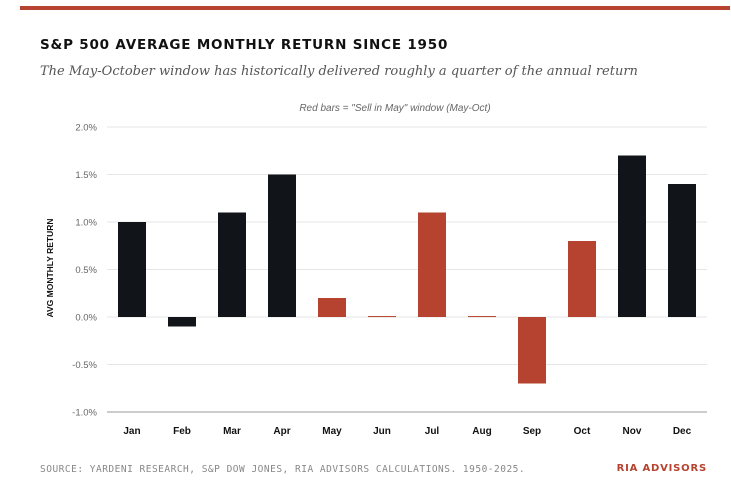 The height and width of the screenshot is (499, 731). What do you see at coordinates (84, 365) in the screenshot?
I see `y-tick-label: -0.5%` at bounding box center [84, 365].